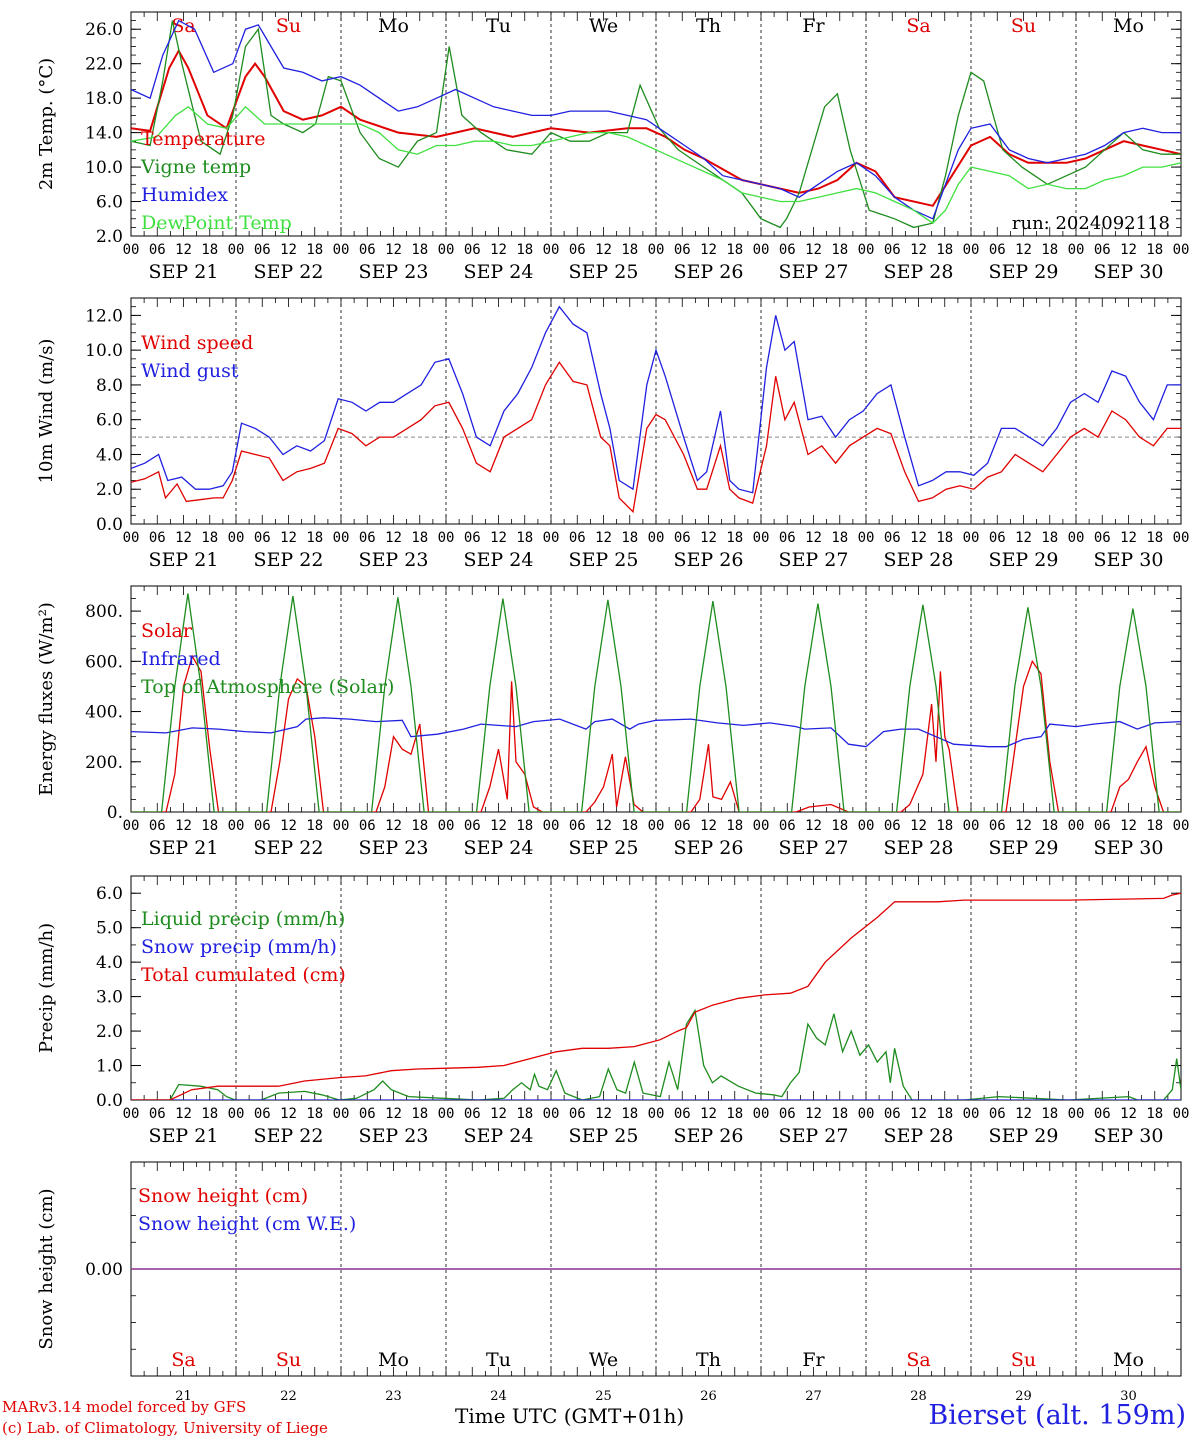  Describe the element at coordinates (46, 411) in the screenshot. I see `y-axis-label: 10m Wind (m/s)` at that location.